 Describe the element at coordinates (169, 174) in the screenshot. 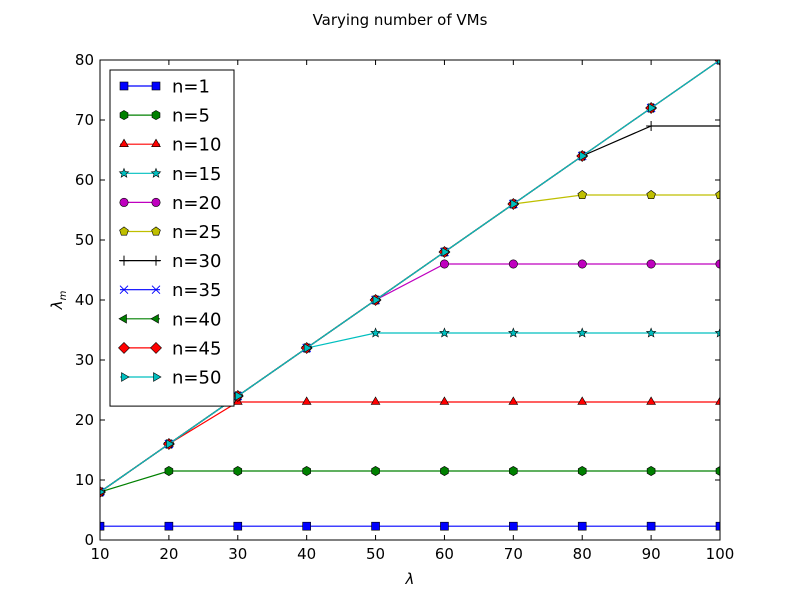

I see `legend-item-n-15: n=15` at that location.